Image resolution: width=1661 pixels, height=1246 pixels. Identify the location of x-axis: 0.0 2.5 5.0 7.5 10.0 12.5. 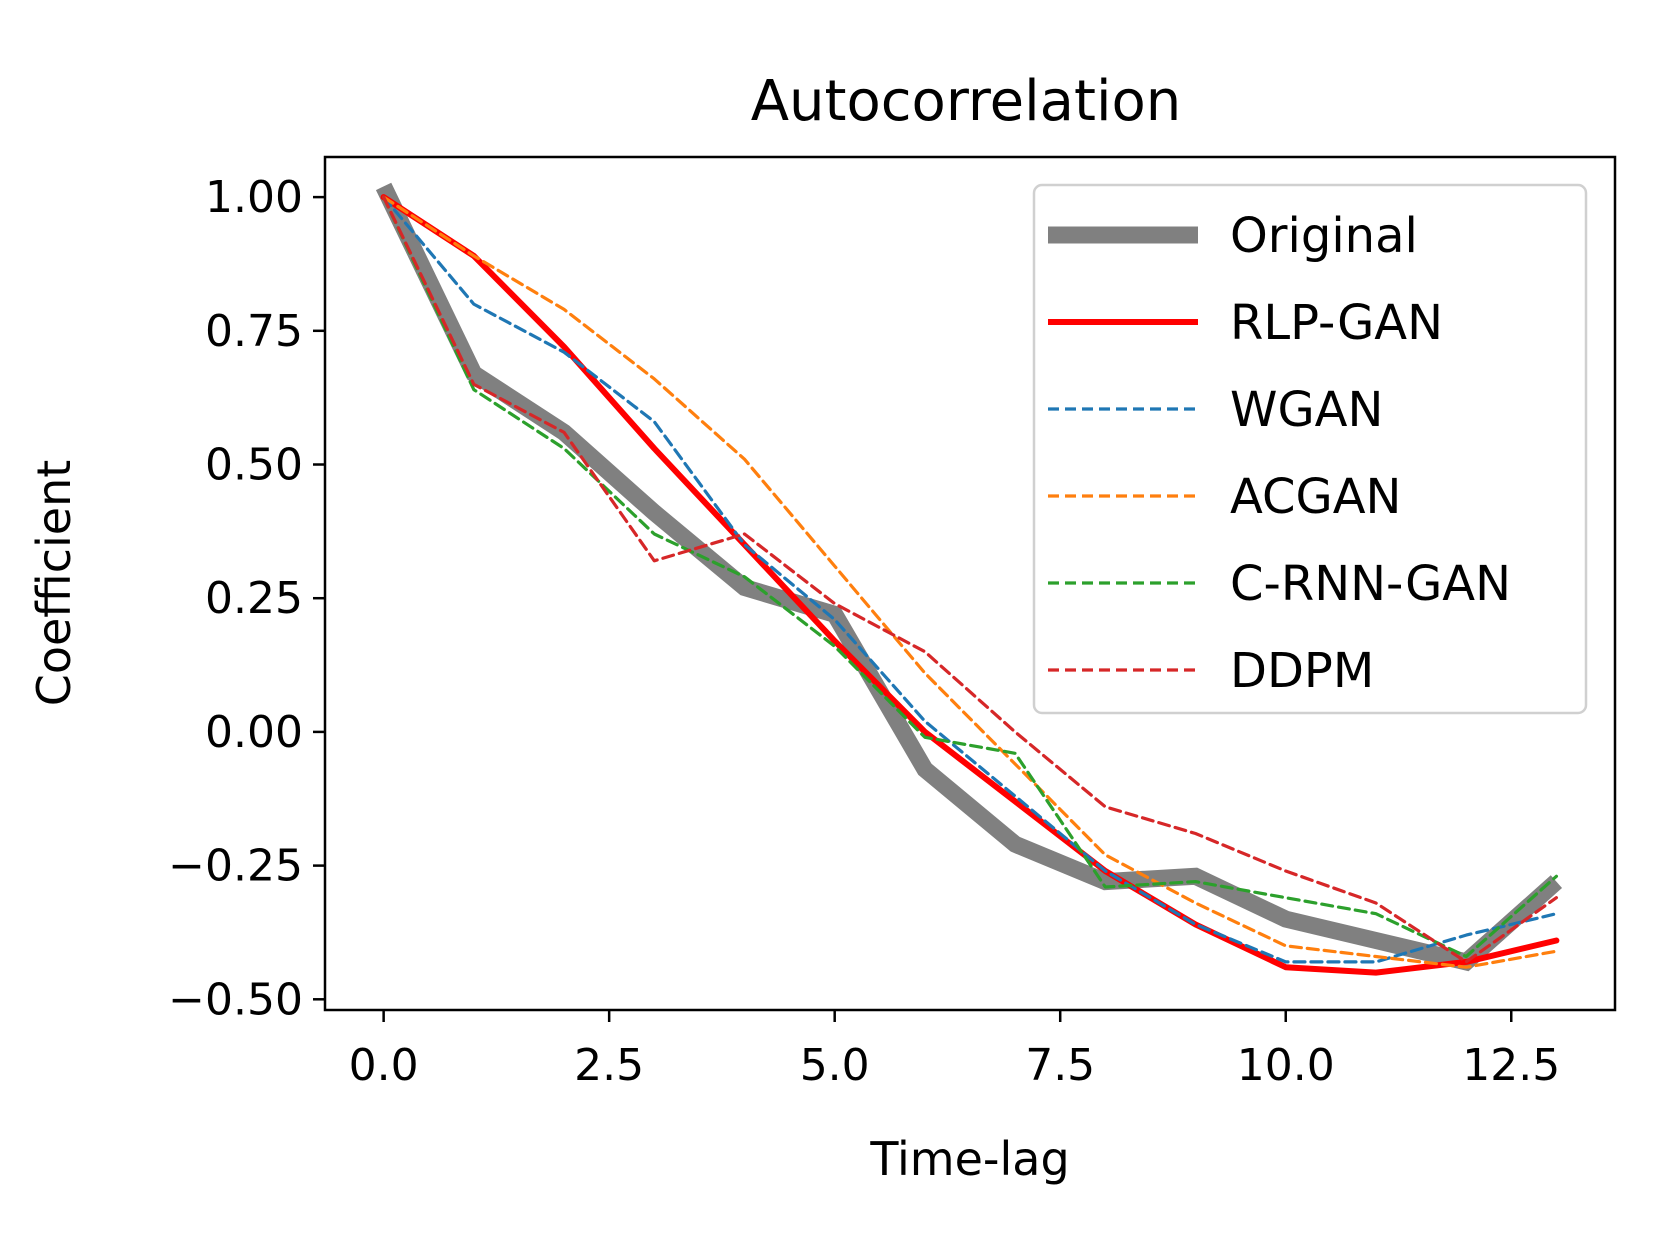
(954, 1050).